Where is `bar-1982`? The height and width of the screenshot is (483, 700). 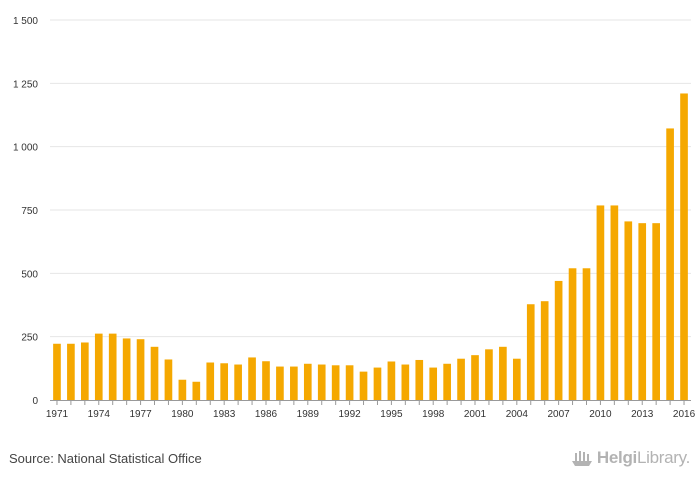 bar-1982 is located at coordinates (210, 381).